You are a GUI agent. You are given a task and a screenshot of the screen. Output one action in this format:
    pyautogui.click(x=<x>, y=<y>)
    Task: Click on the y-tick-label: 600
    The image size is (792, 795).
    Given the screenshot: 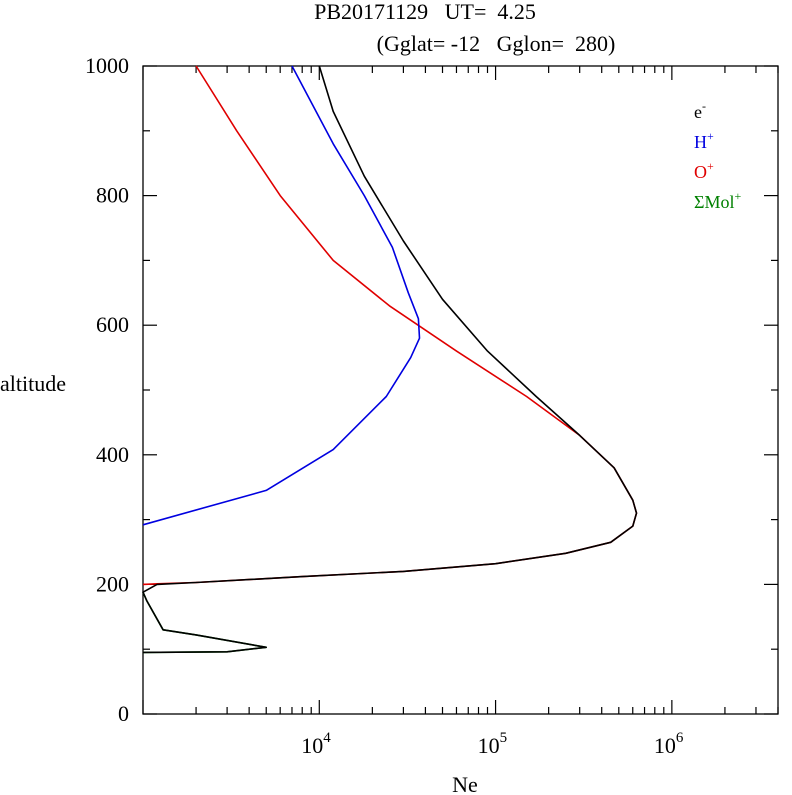 What is the action you would take?
    pyautogui.click(x=112, y=324)
    